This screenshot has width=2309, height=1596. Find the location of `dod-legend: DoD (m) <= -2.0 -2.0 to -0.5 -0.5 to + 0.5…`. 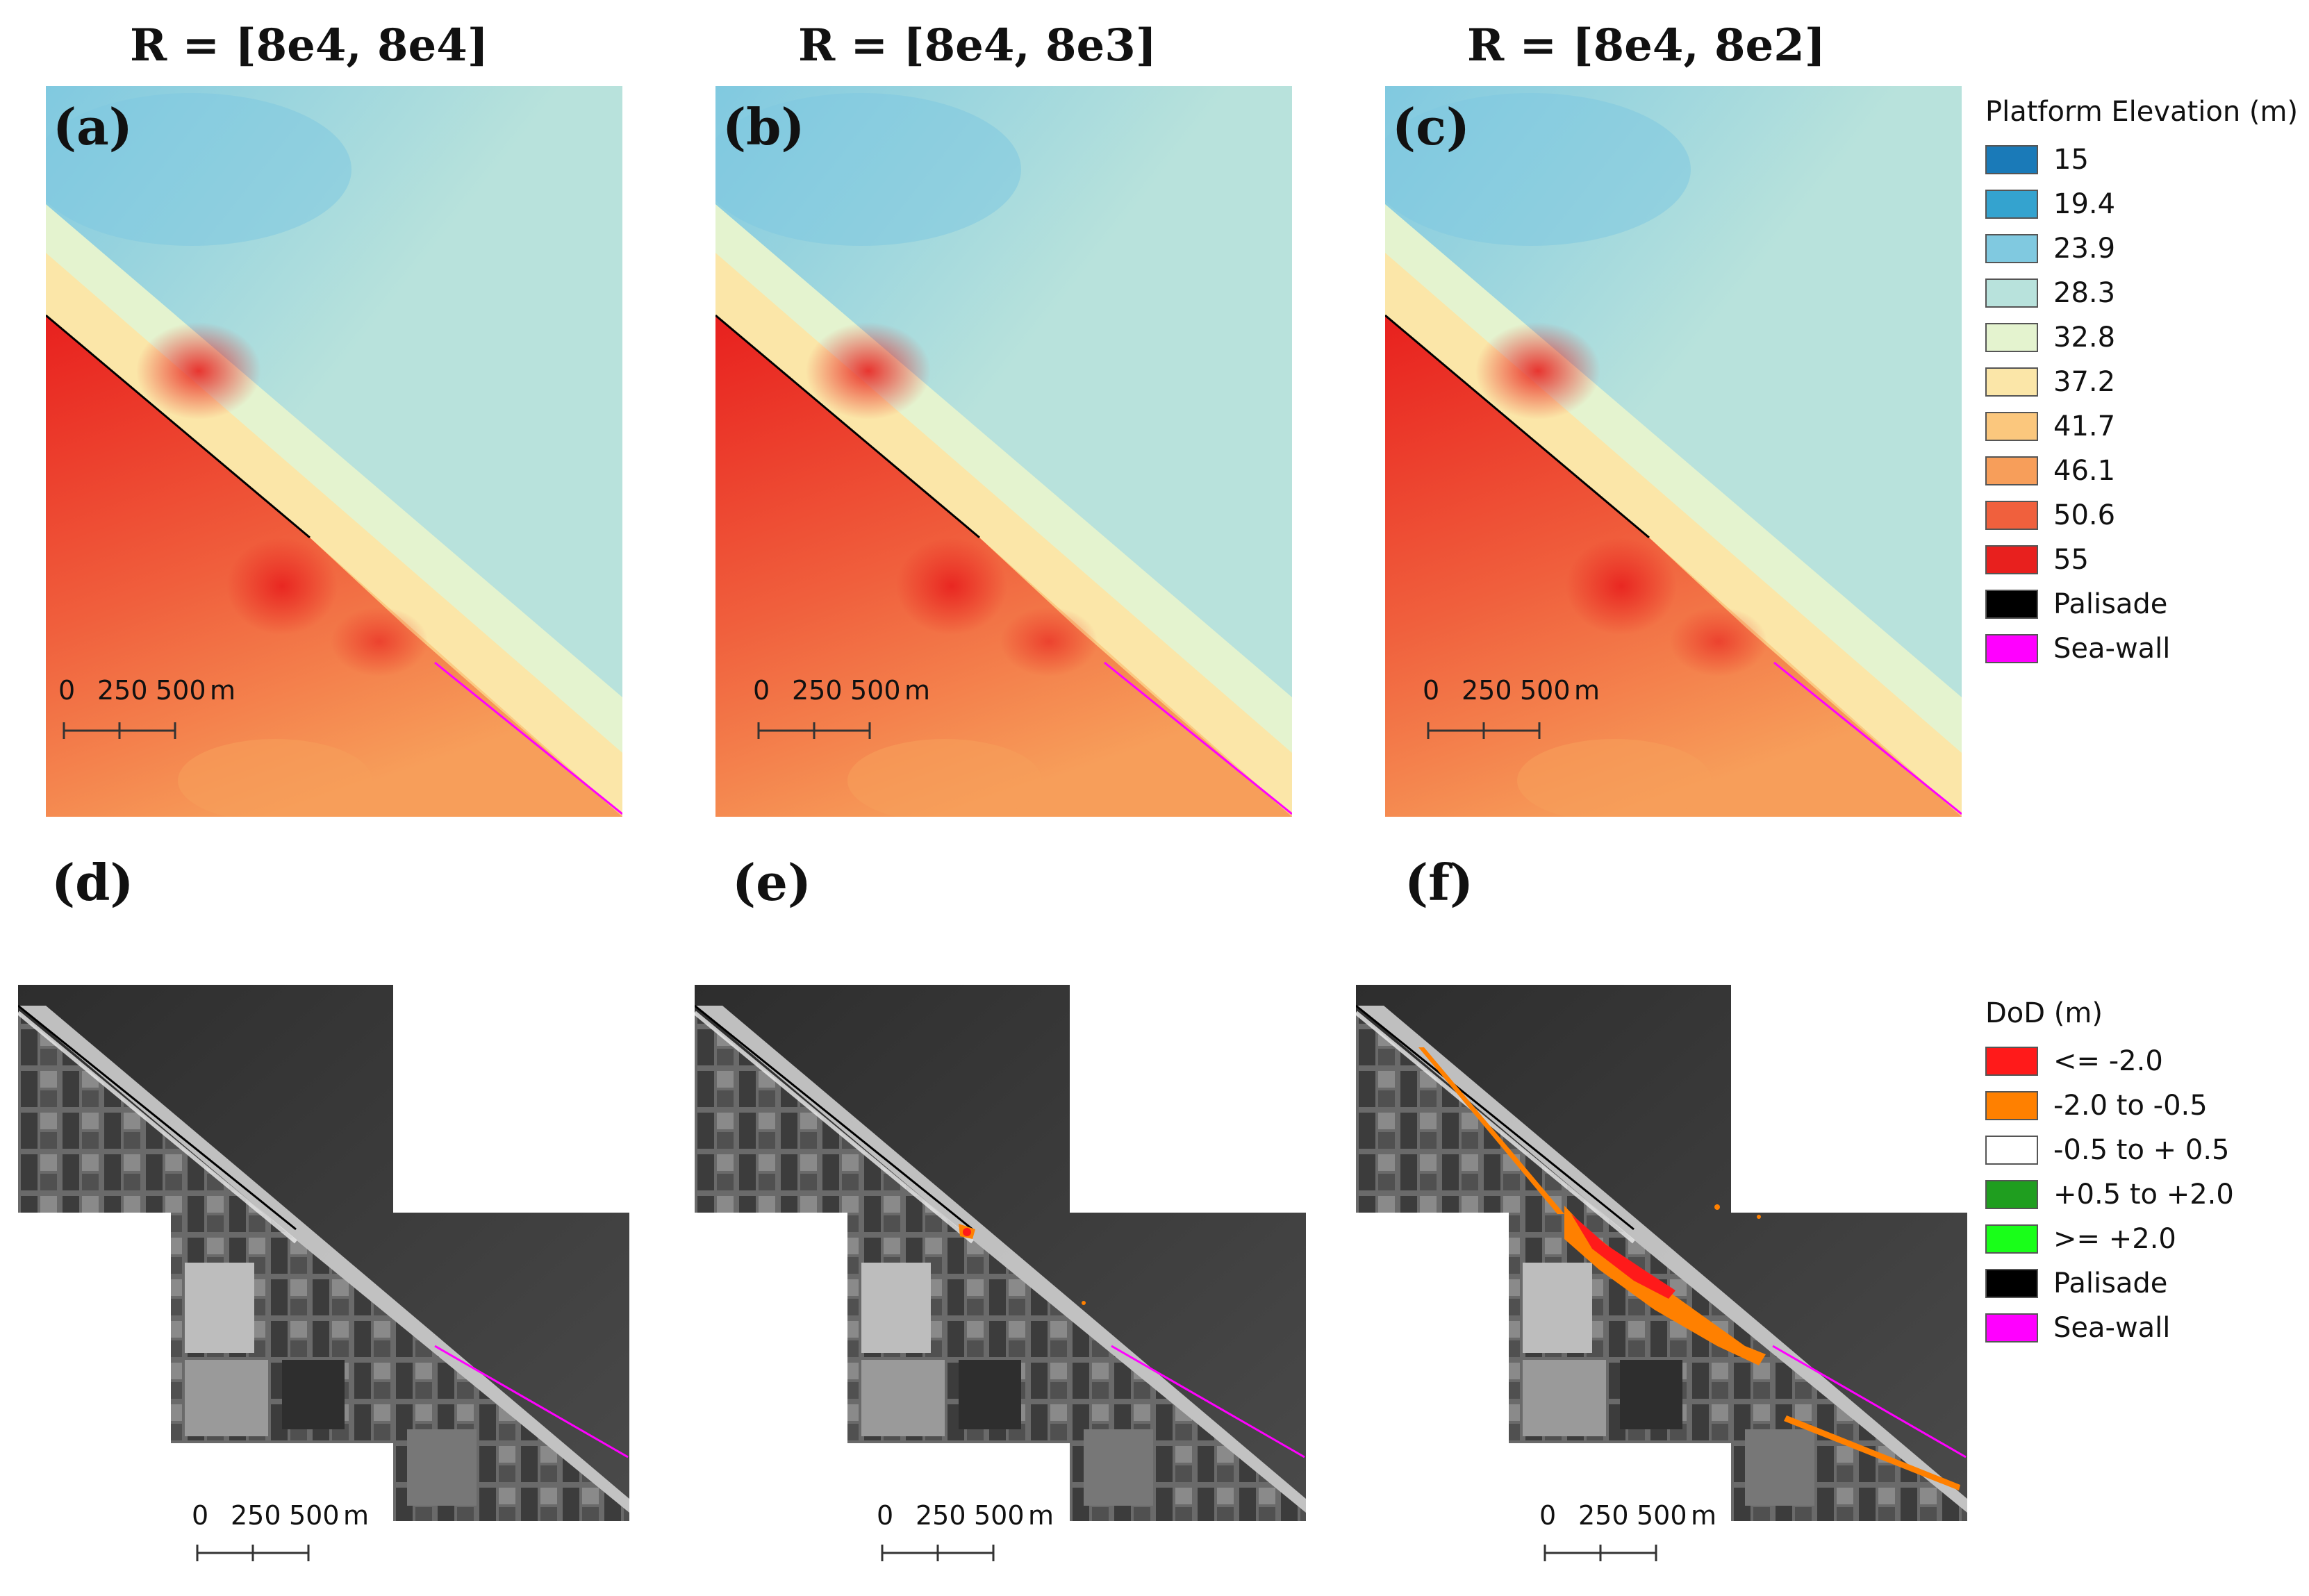

dod-legend: DoD (m) <= -2.0 -2.0 to -0.5 -0.5 to + 0.5… is located at coordinates (2109, 1173).